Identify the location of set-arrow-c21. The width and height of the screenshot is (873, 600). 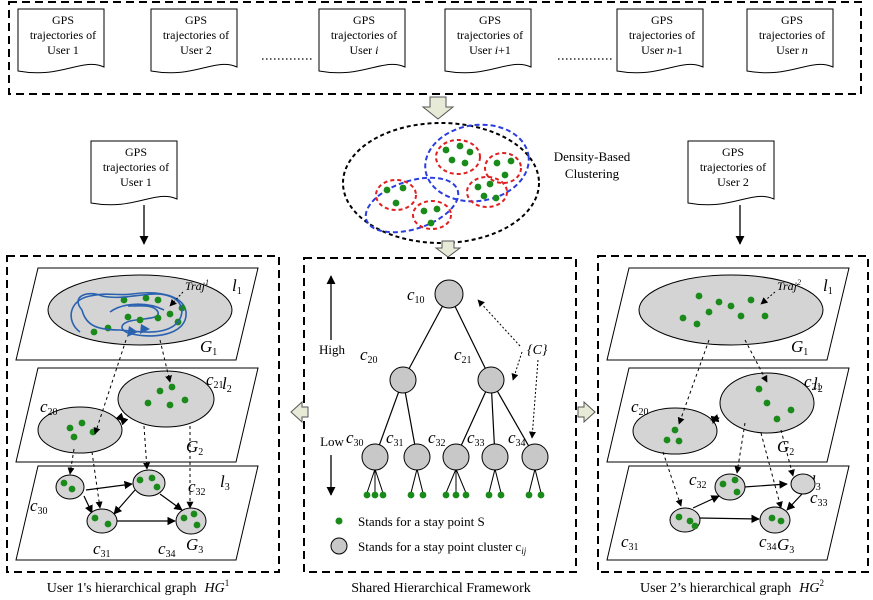
(517, 366).